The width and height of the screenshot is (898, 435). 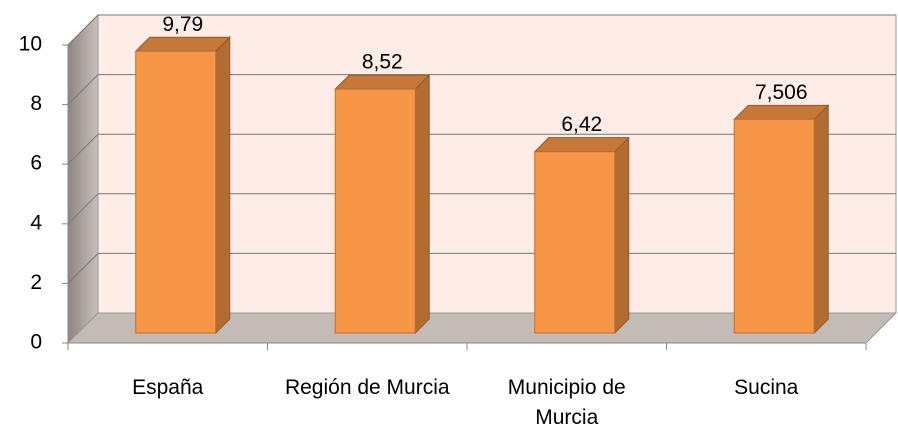 What do you see at coordinates (30, 44) in the screenshot?
I see `y-tick-label: 10` at bounding box center [30, 44].